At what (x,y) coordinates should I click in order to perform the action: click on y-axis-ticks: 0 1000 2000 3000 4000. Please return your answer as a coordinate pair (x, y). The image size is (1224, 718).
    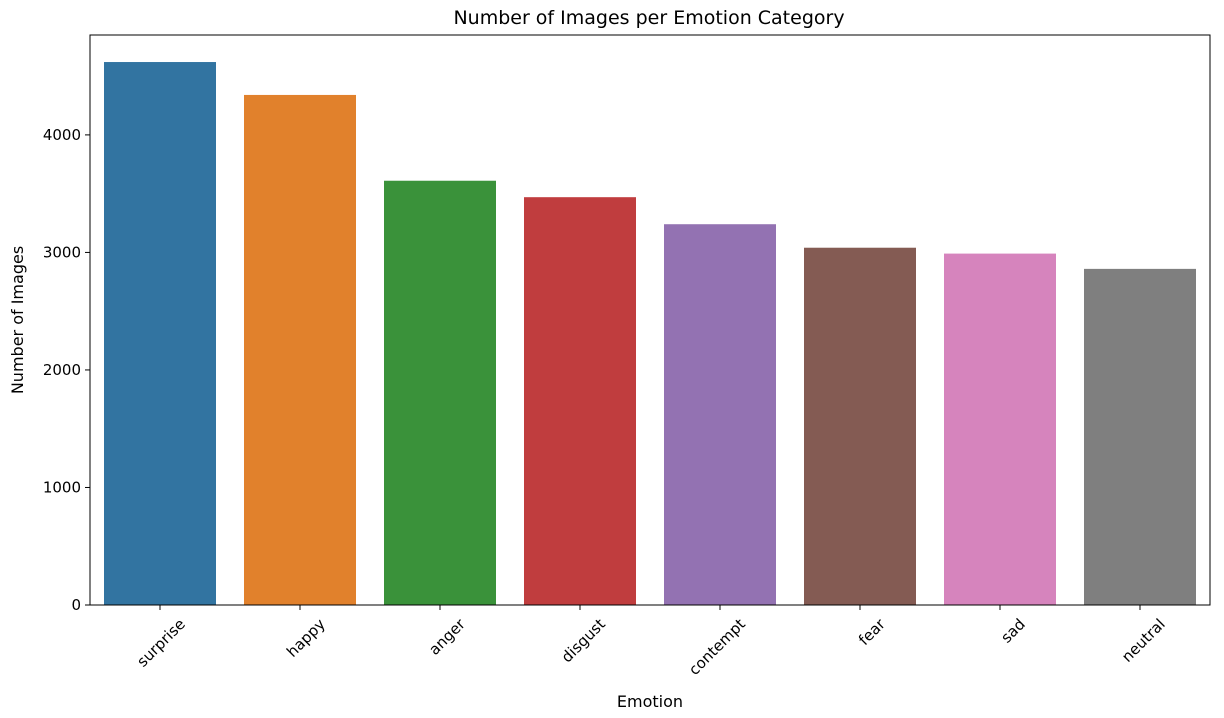
    Looking at the image, I should click on (66, 370).